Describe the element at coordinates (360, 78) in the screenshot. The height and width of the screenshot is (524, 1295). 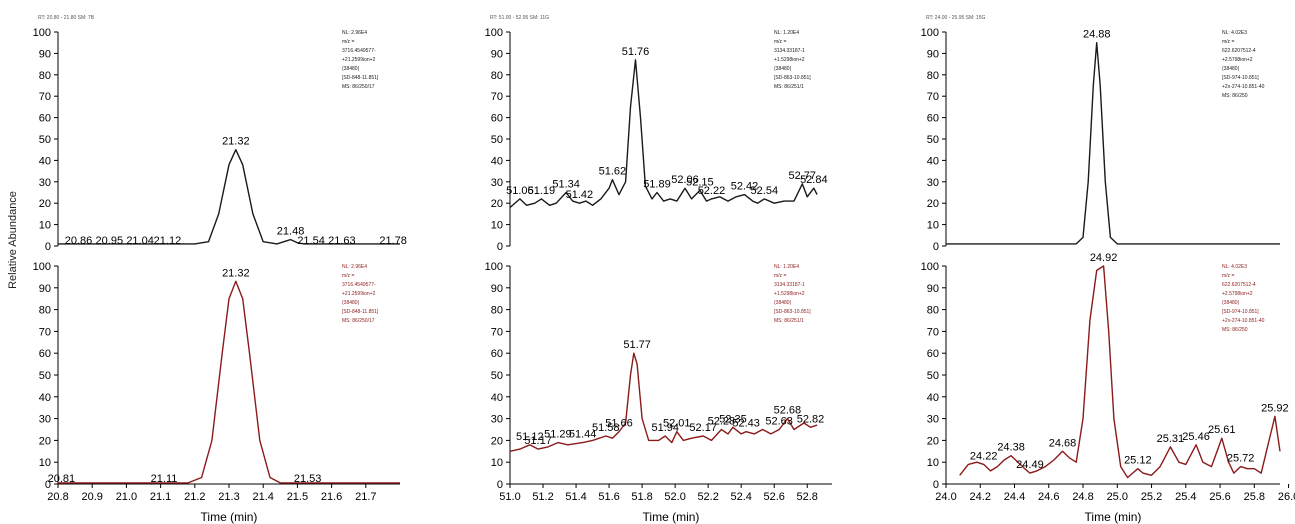
I see `annotation-line: [SD-848-11.851]` at that location.